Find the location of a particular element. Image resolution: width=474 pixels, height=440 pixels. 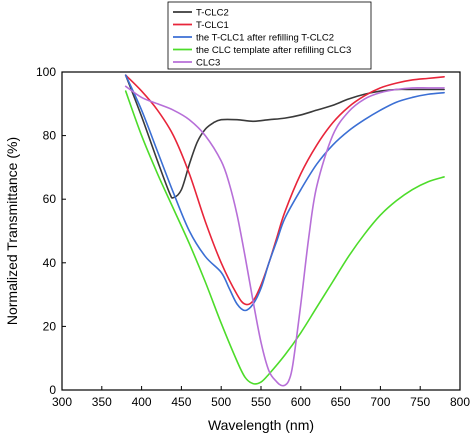

x-tick-label: 750 is located at coordinates (420, 402).